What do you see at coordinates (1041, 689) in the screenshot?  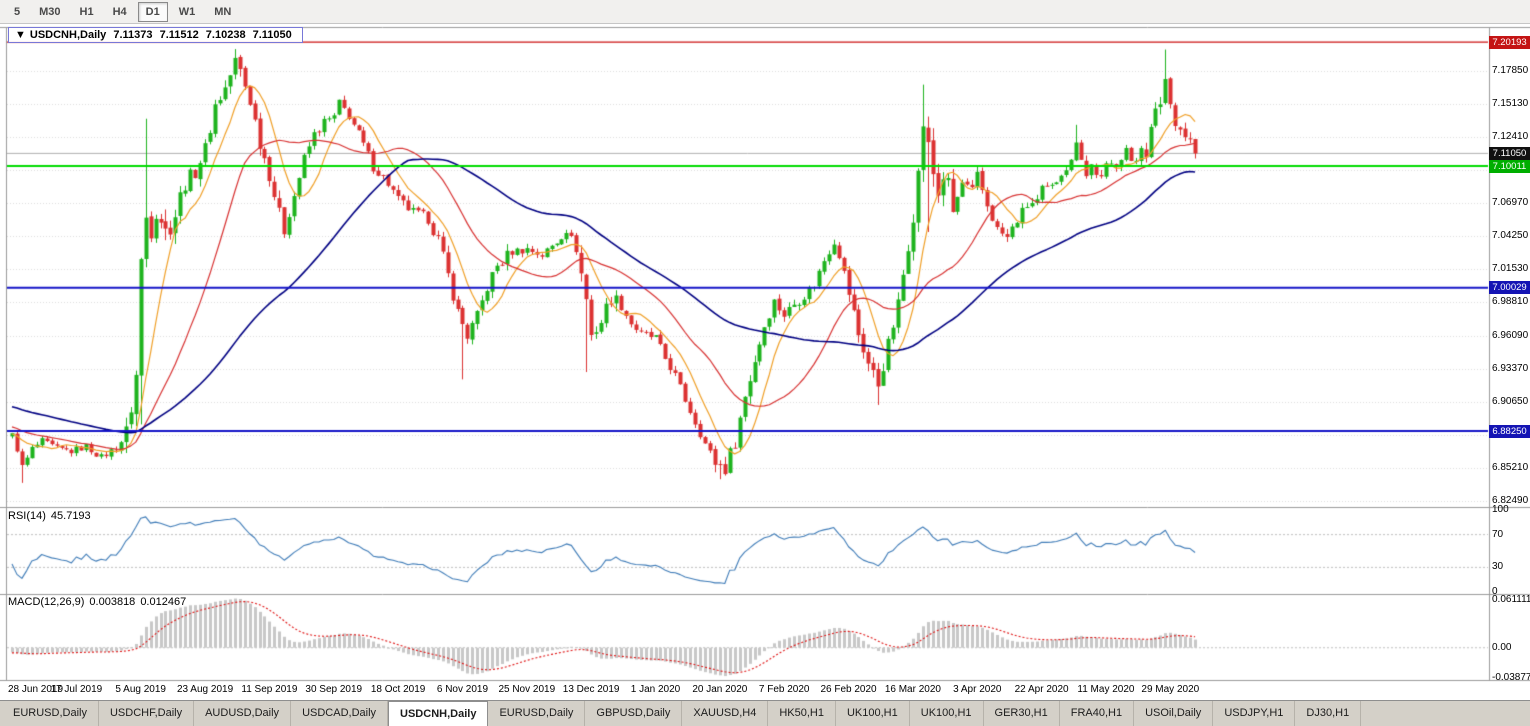 I see `date-axis-label: 22 Apr 2020` at bounding box center [1041, 689].